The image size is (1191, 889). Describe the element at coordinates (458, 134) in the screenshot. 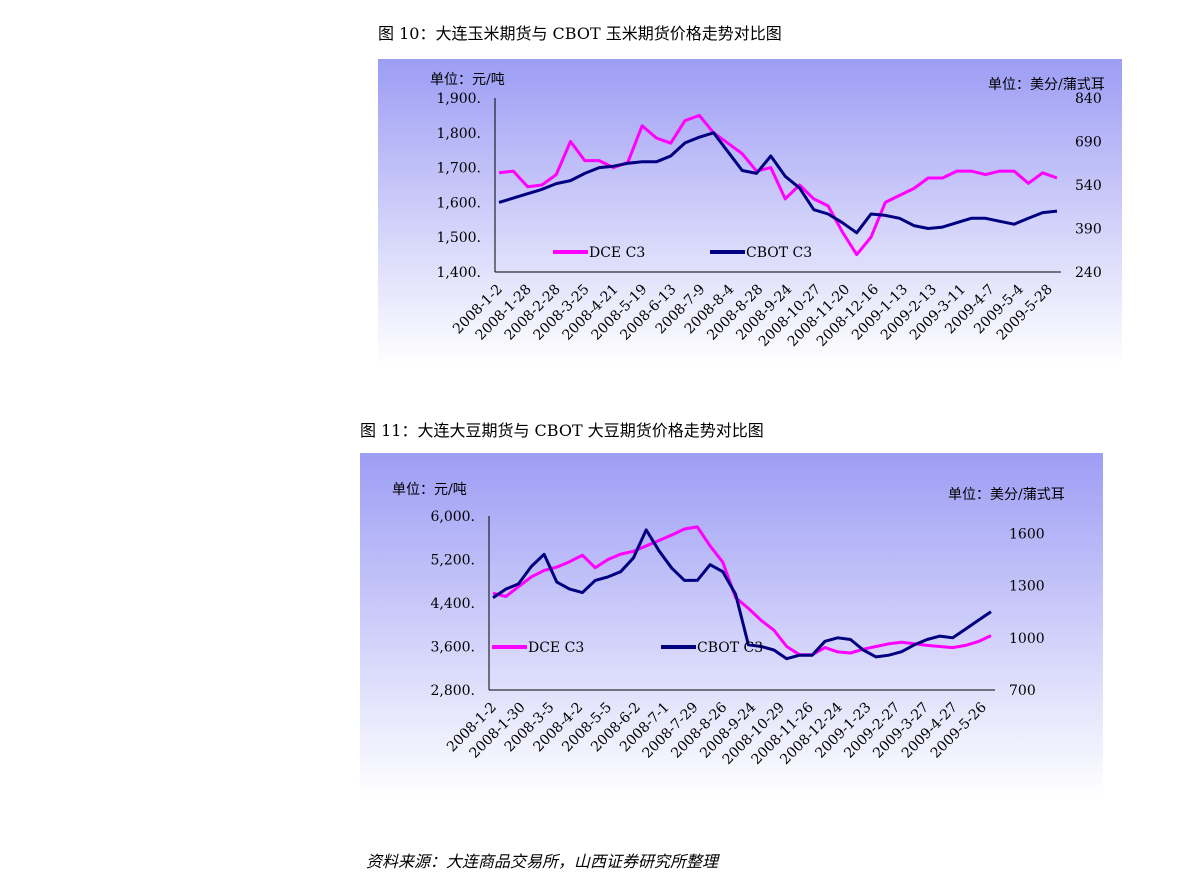

I see `y-left-tick-label: 1,800.` at that location.